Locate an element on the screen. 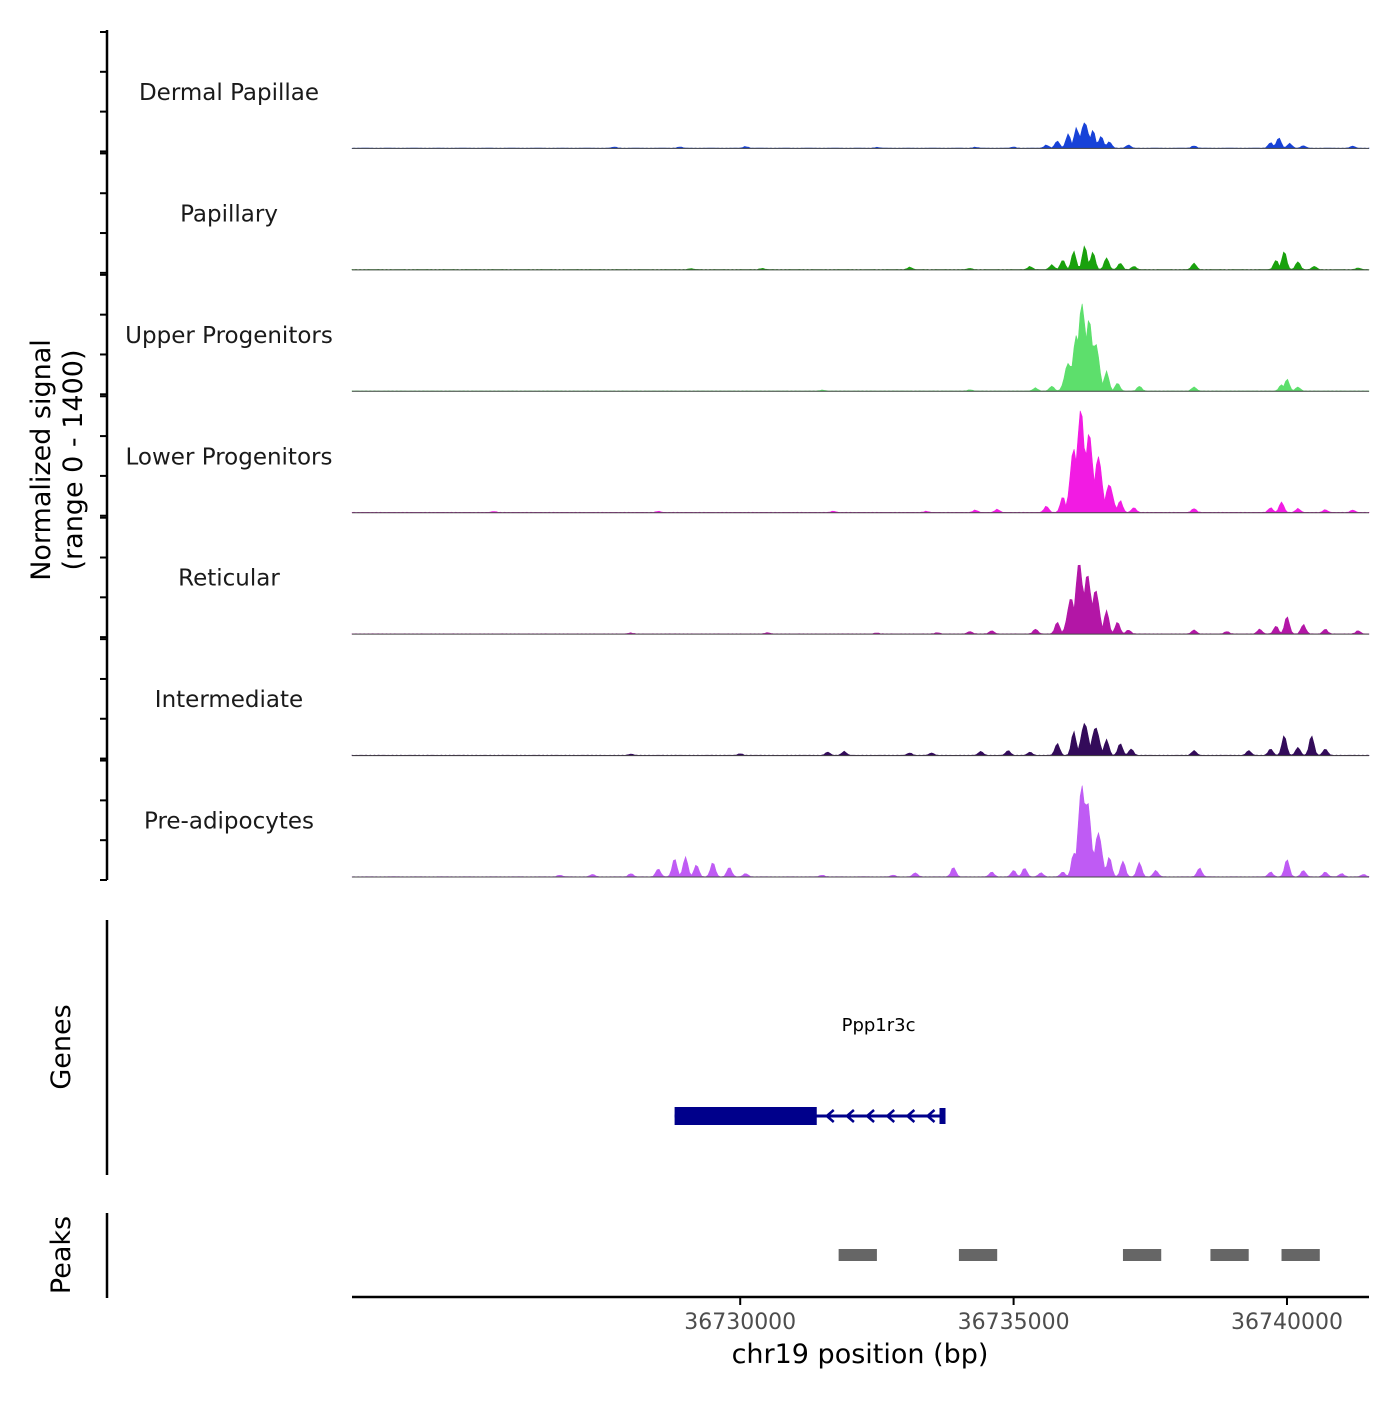 This screenshot has width=1400, height=1404. peak-regions is located at coordinates (1079, 1255).